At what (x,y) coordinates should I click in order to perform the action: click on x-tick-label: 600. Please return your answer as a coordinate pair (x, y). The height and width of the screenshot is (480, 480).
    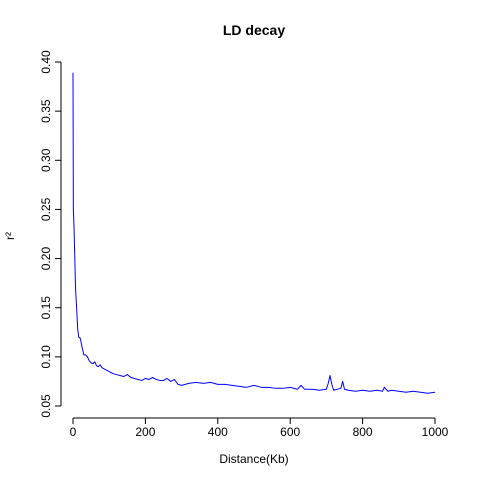
    Looking at the image, I should click on (290, 432).